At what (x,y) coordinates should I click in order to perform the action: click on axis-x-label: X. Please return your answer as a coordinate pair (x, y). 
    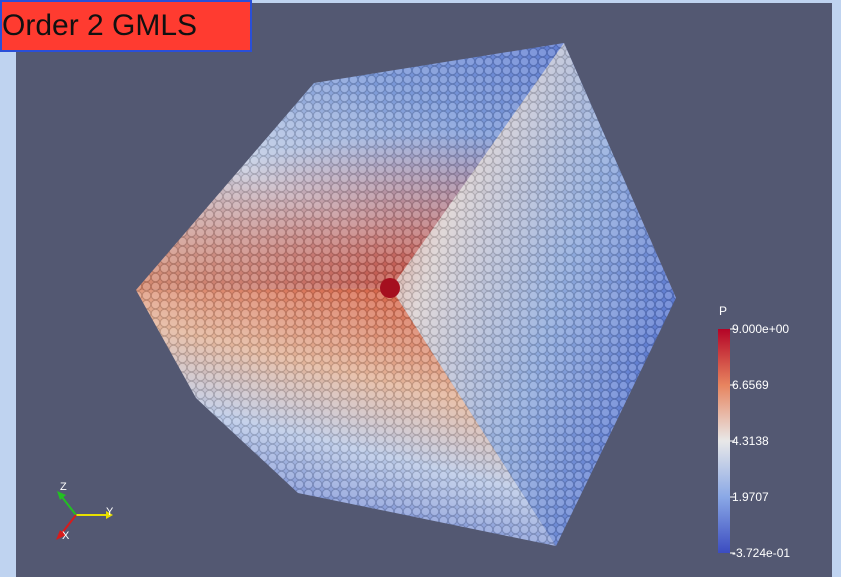
    Looking at the image, I should click on (66, 536).